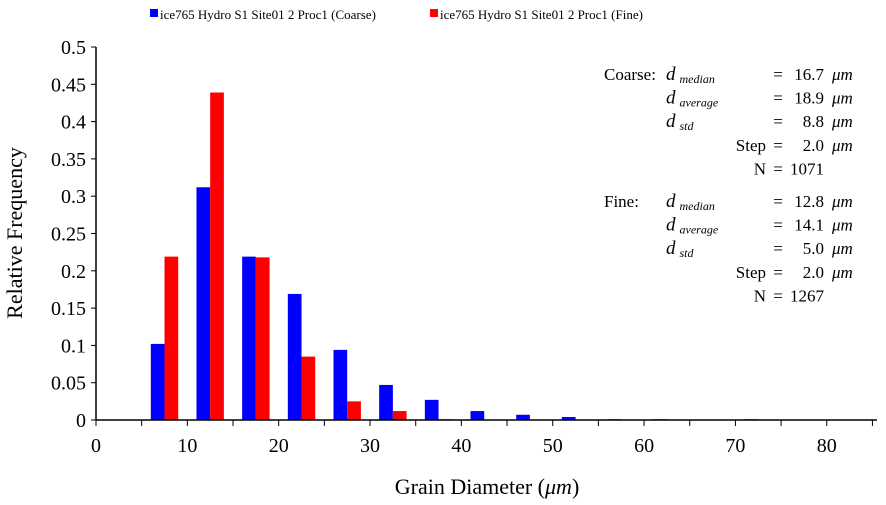  What do you see at coordinates (461, 446) in the screenshot?
I see `x-tick-label: 40` at bounding box center [461, 446].